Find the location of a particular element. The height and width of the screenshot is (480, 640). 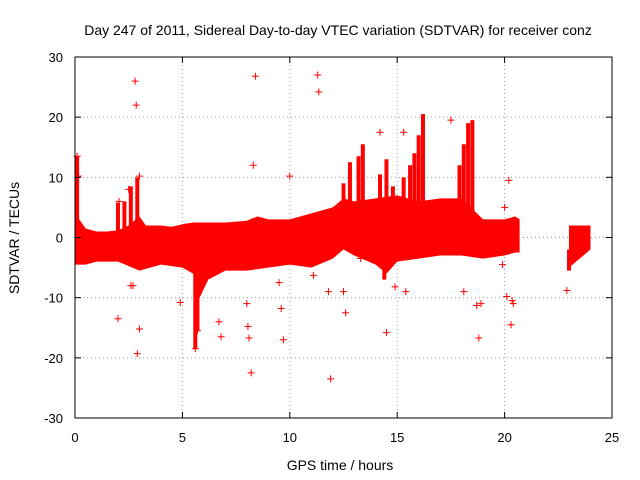

y-tick-label: 30 is located at coordinates (56, 57).